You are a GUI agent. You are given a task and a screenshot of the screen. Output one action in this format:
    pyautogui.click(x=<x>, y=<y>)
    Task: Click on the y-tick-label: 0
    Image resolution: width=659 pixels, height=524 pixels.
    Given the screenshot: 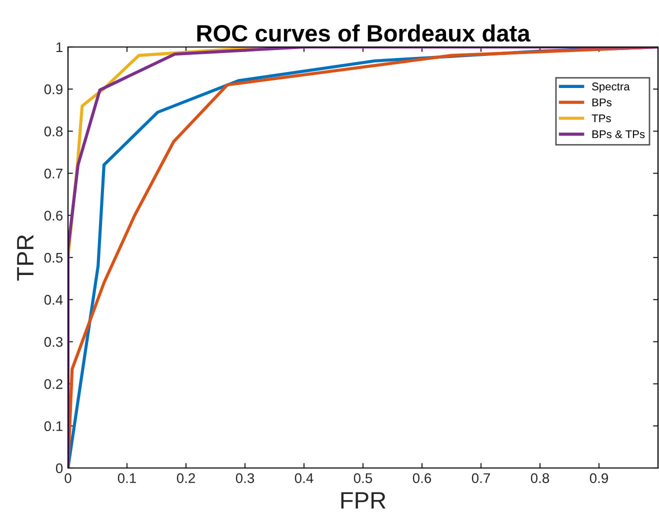 What is the action you would take?
    pyautogui.click(x=59, y=468)
    